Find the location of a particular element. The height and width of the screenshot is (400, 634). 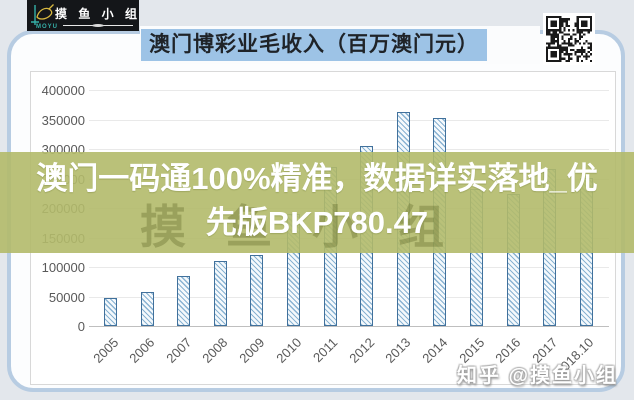

brand-text: 摸 鱼 小 组 is located at coordinates (98, 16).